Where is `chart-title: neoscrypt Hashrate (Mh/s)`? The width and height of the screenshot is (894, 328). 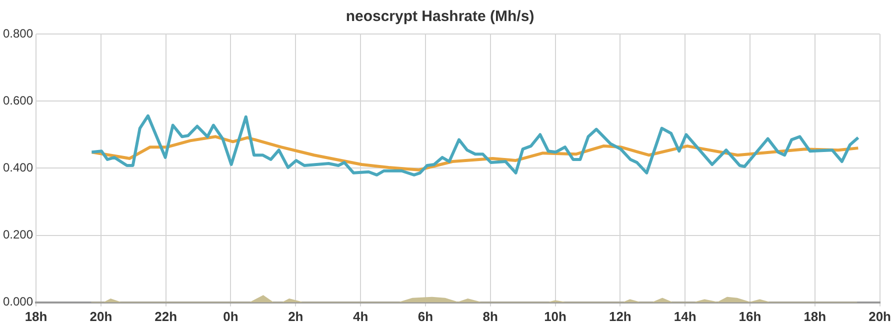
chart-title: neoscrypt Hashrate (Mh/s) is located at coordinates (440, 17).